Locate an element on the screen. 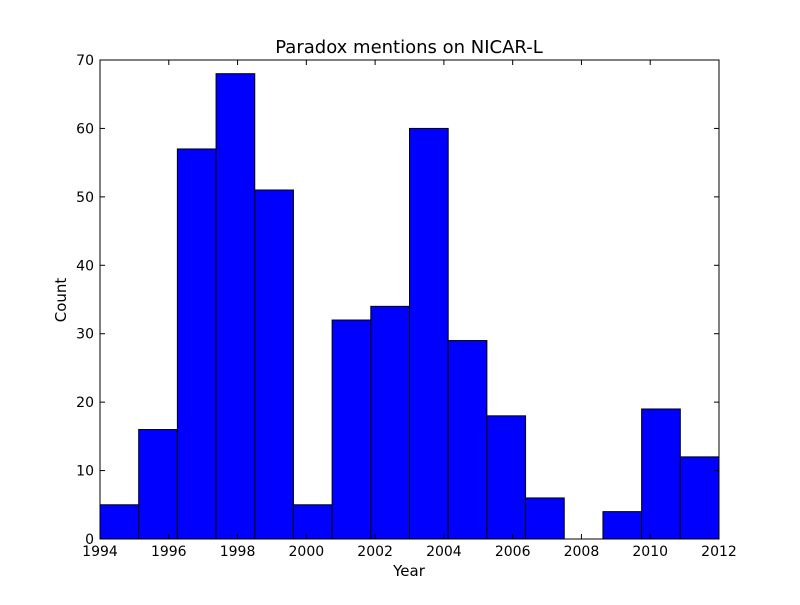  x-tick-label-6: 2006 is located at coordinates (513, 552).